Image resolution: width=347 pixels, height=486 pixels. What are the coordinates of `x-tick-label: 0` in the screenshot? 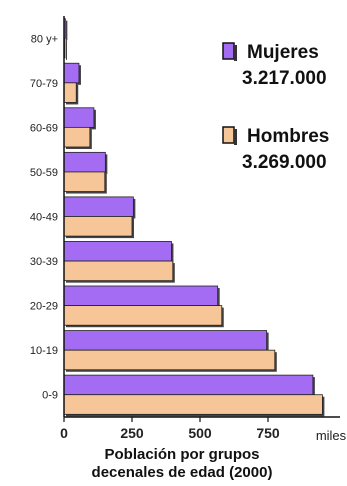 It's located at (64, 433).